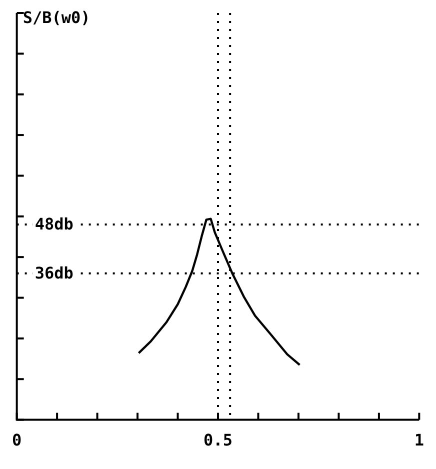 This screenshot has width=436, height=469. I want to click on x-tick-label: 0, so click(17, 440).